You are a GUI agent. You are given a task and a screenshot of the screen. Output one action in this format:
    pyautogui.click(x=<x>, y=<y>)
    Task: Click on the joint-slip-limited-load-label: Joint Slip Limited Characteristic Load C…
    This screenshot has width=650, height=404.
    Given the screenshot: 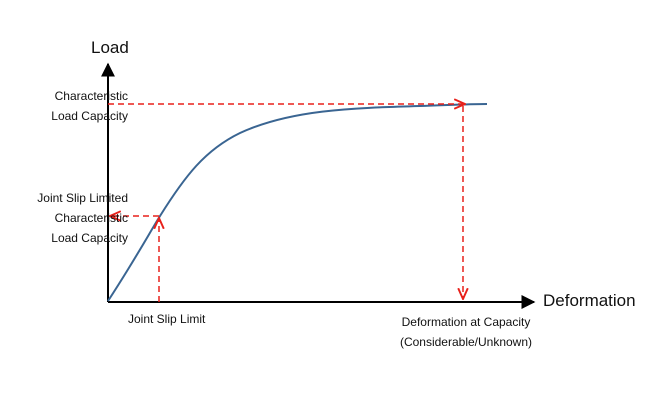 What is the action you would take?
    pyautogui.click(x=82, y=218)
    